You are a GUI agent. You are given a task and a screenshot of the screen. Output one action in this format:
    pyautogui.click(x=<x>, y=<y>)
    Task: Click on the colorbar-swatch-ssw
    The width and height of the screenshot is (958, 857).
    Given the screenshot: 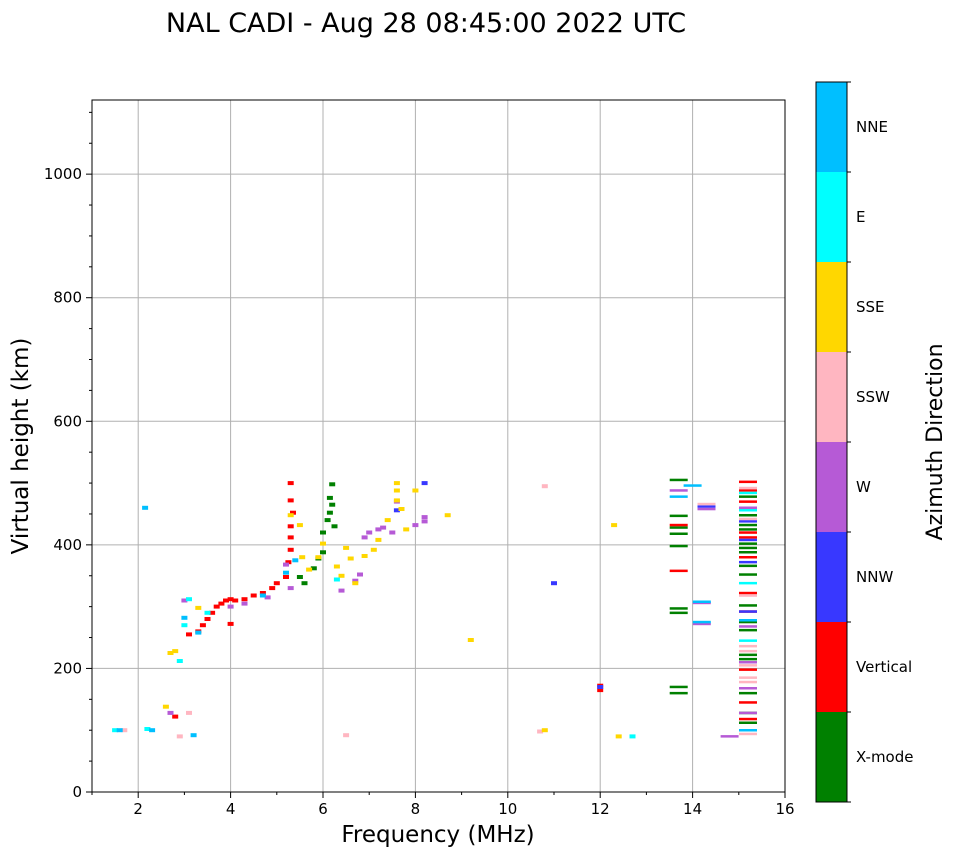 What is the action you would take?
    pyautogui.click(x=831, y=397)
    